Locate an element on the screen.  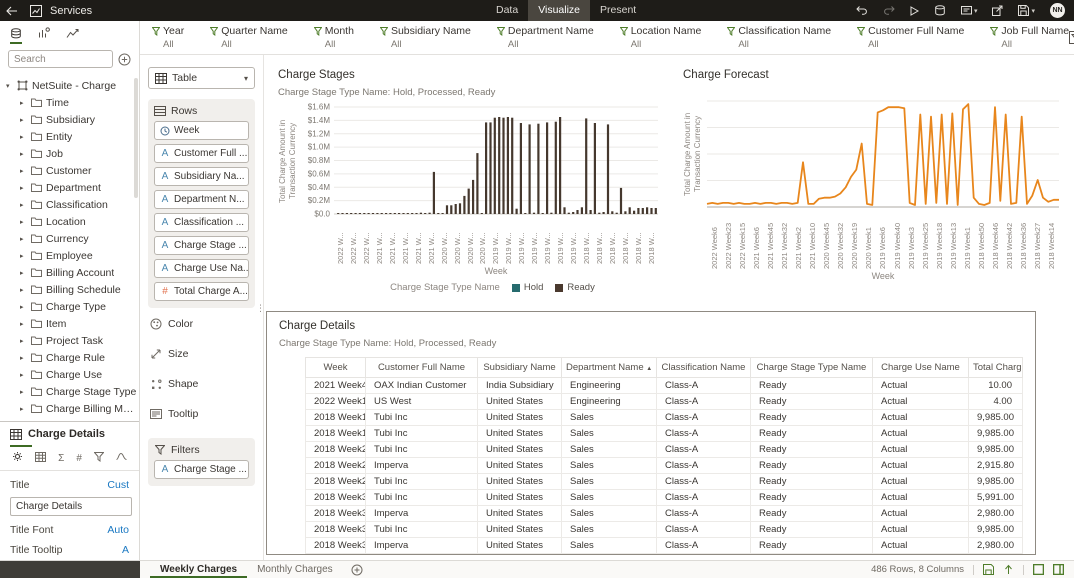
tree-folder-charge-rule: ▸ Charge Rule is located at coordinates (69, 357).